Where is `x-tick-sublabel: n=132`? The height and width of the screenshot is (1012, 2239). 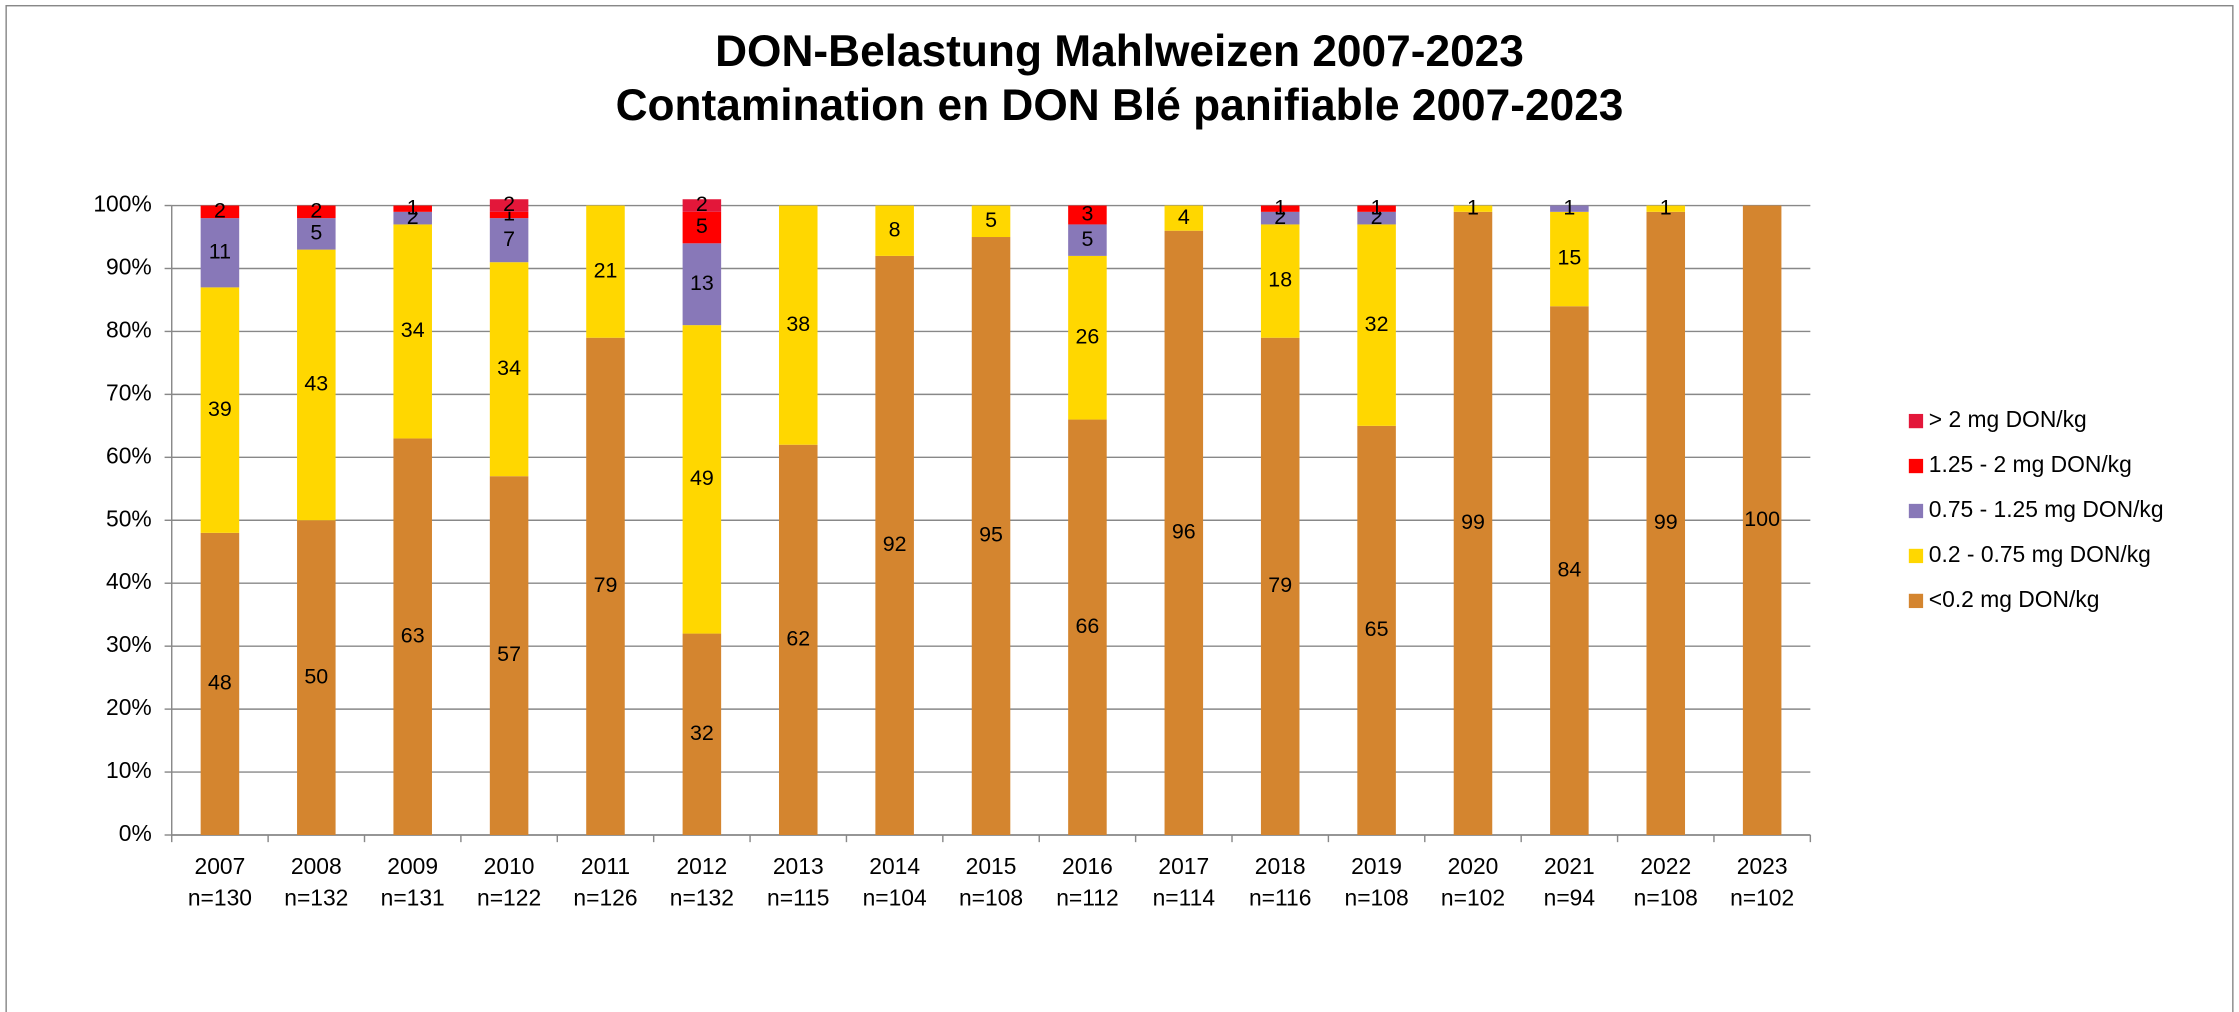 x-tick-sublabel: n=132 is located at coordinates (702, 897).